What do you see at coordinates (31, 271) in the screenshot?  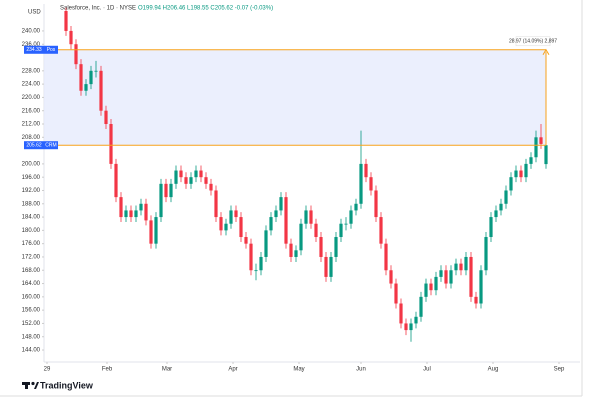 I see `y-tick-label: 168.00` at bounding box center [31, 271].